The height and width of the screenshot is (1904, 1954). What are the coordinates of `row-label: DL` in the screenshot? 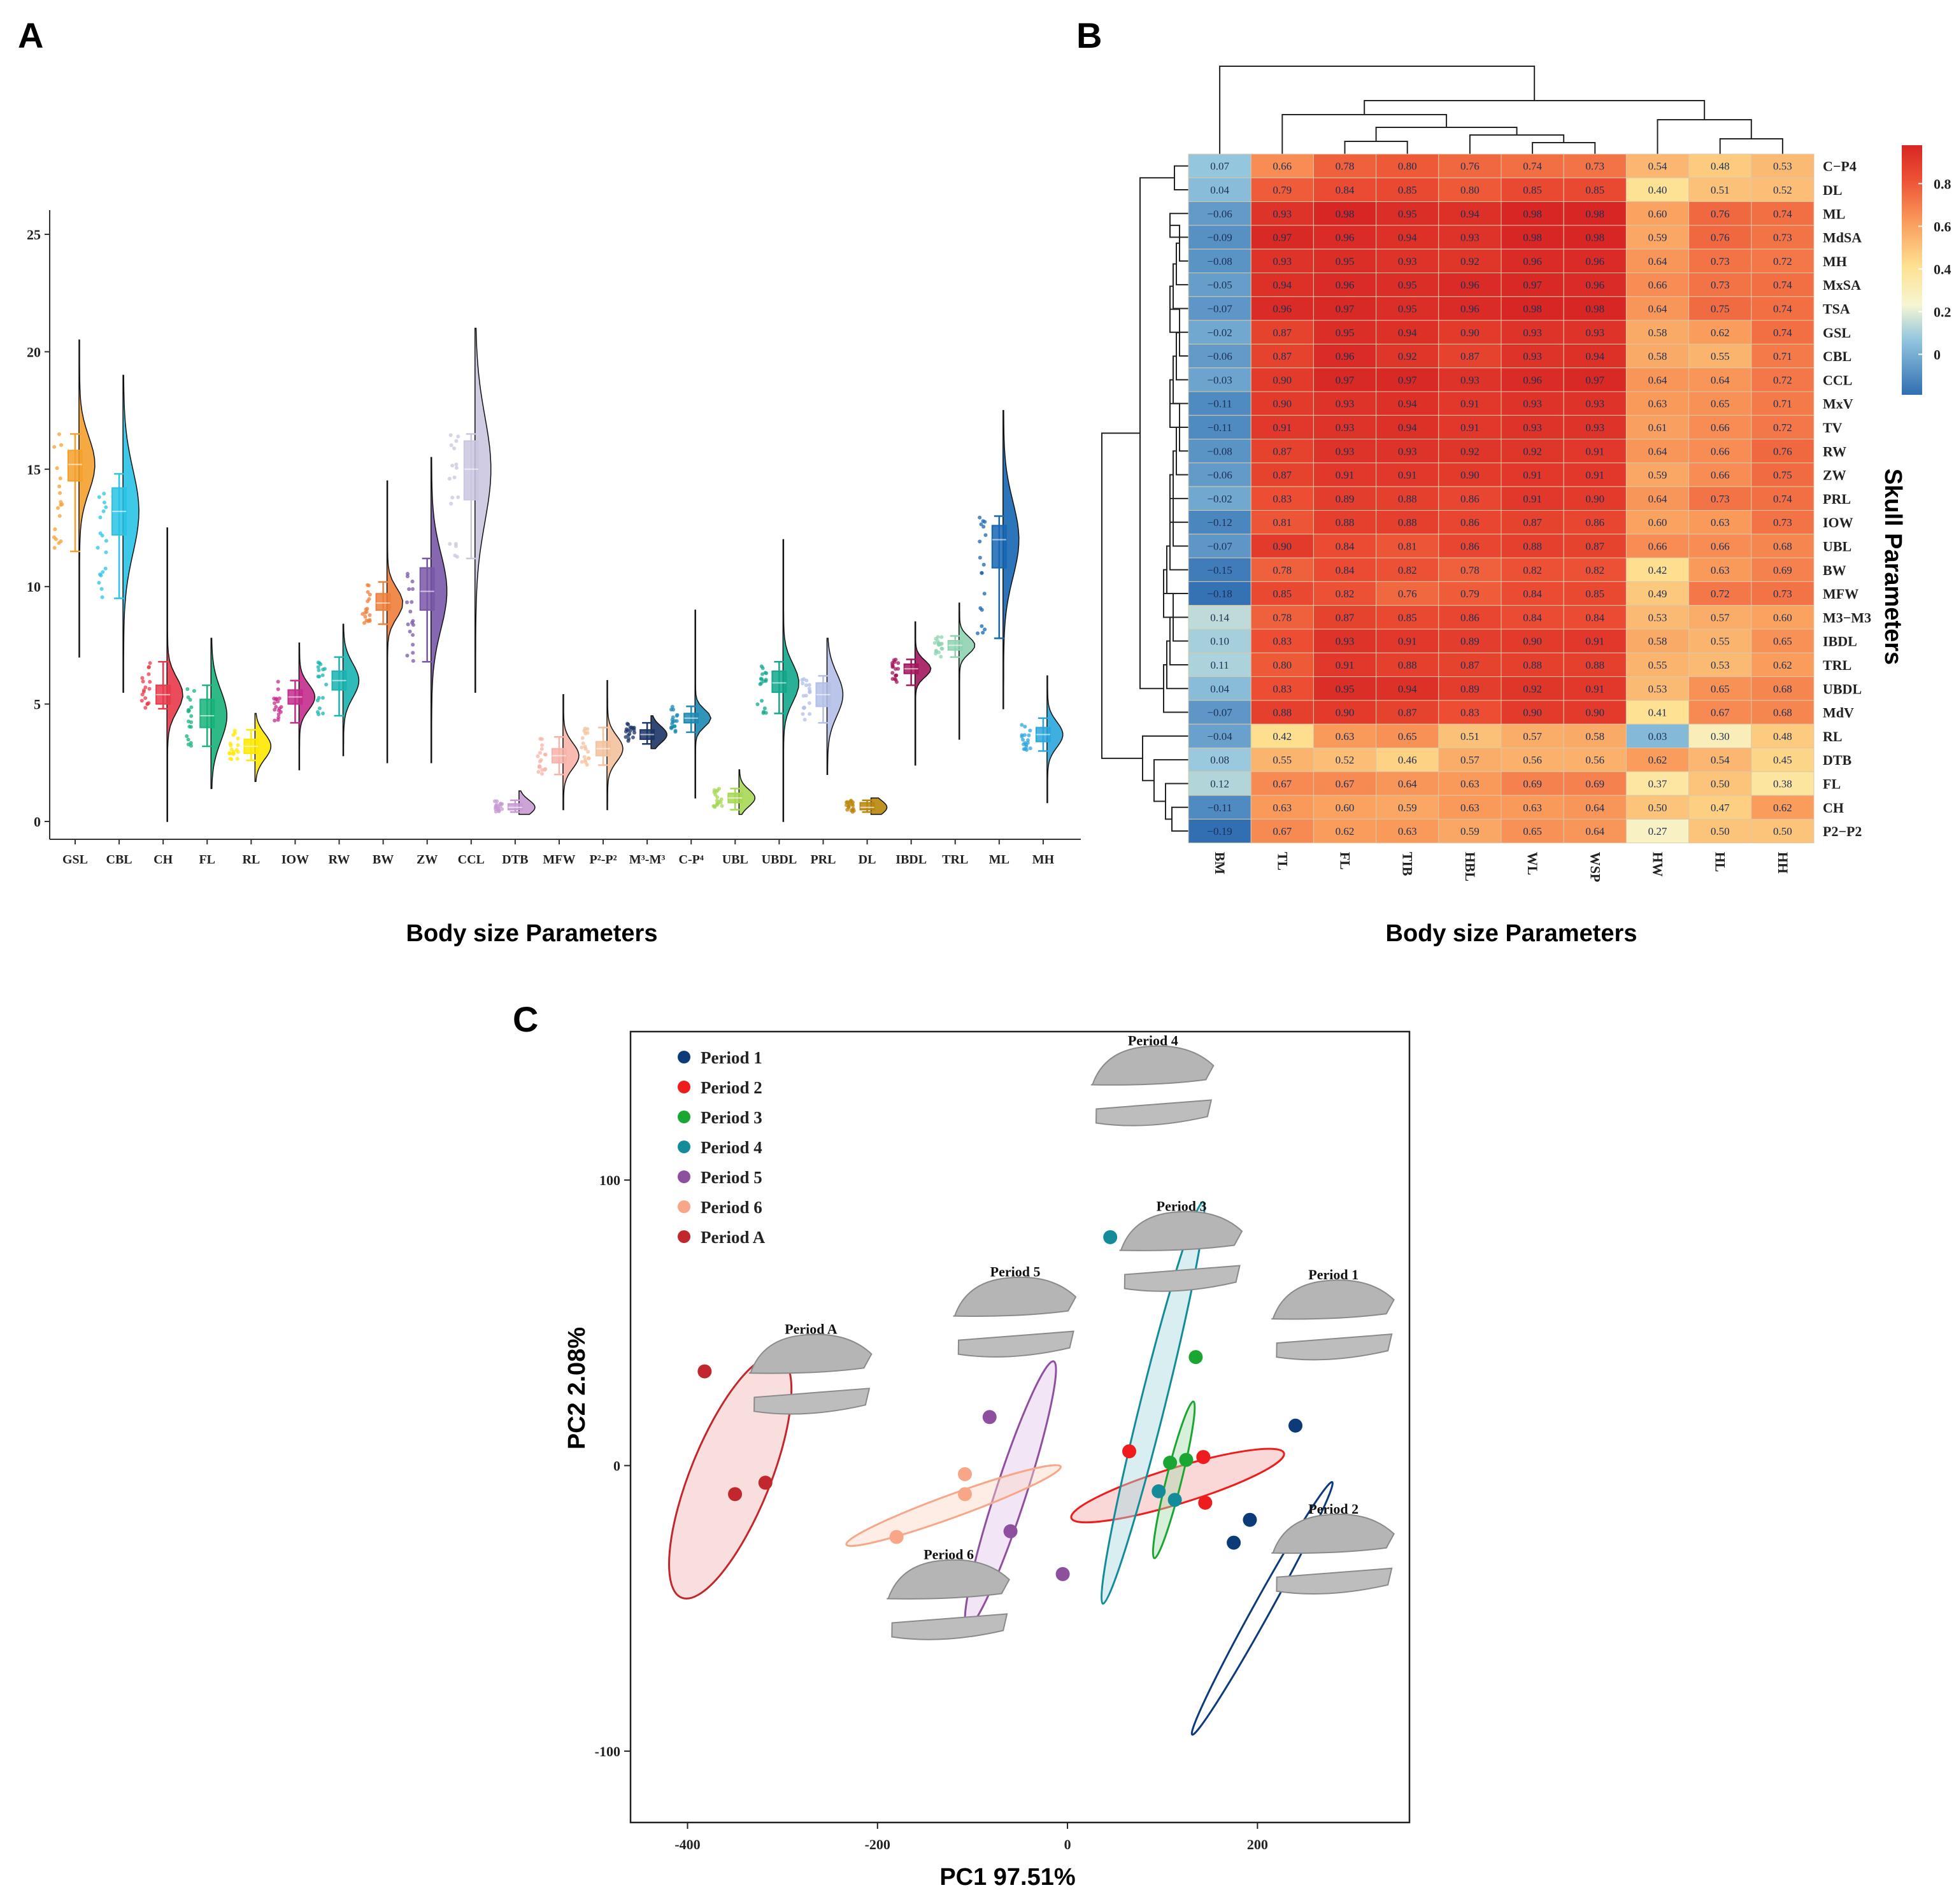 It's located at (1833, 190).